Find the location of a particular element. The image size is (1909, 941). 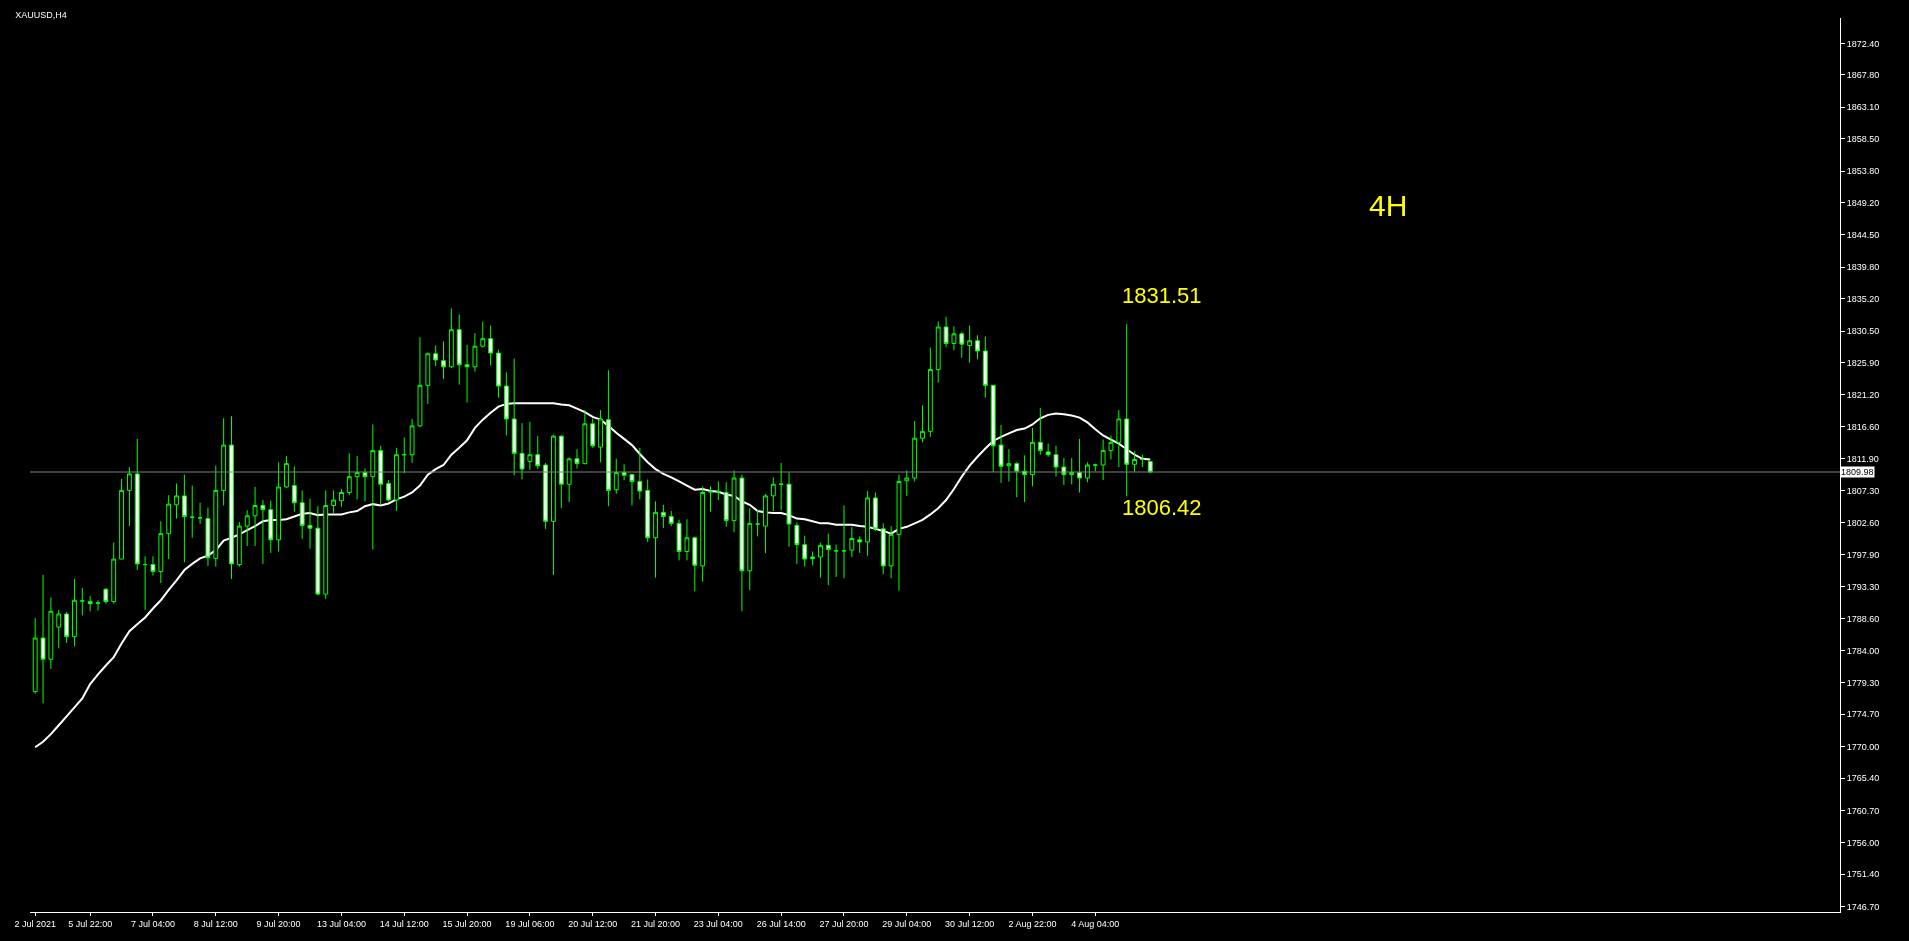

y-tick-label: 1751.40 is located at coordinates (1863, 874).